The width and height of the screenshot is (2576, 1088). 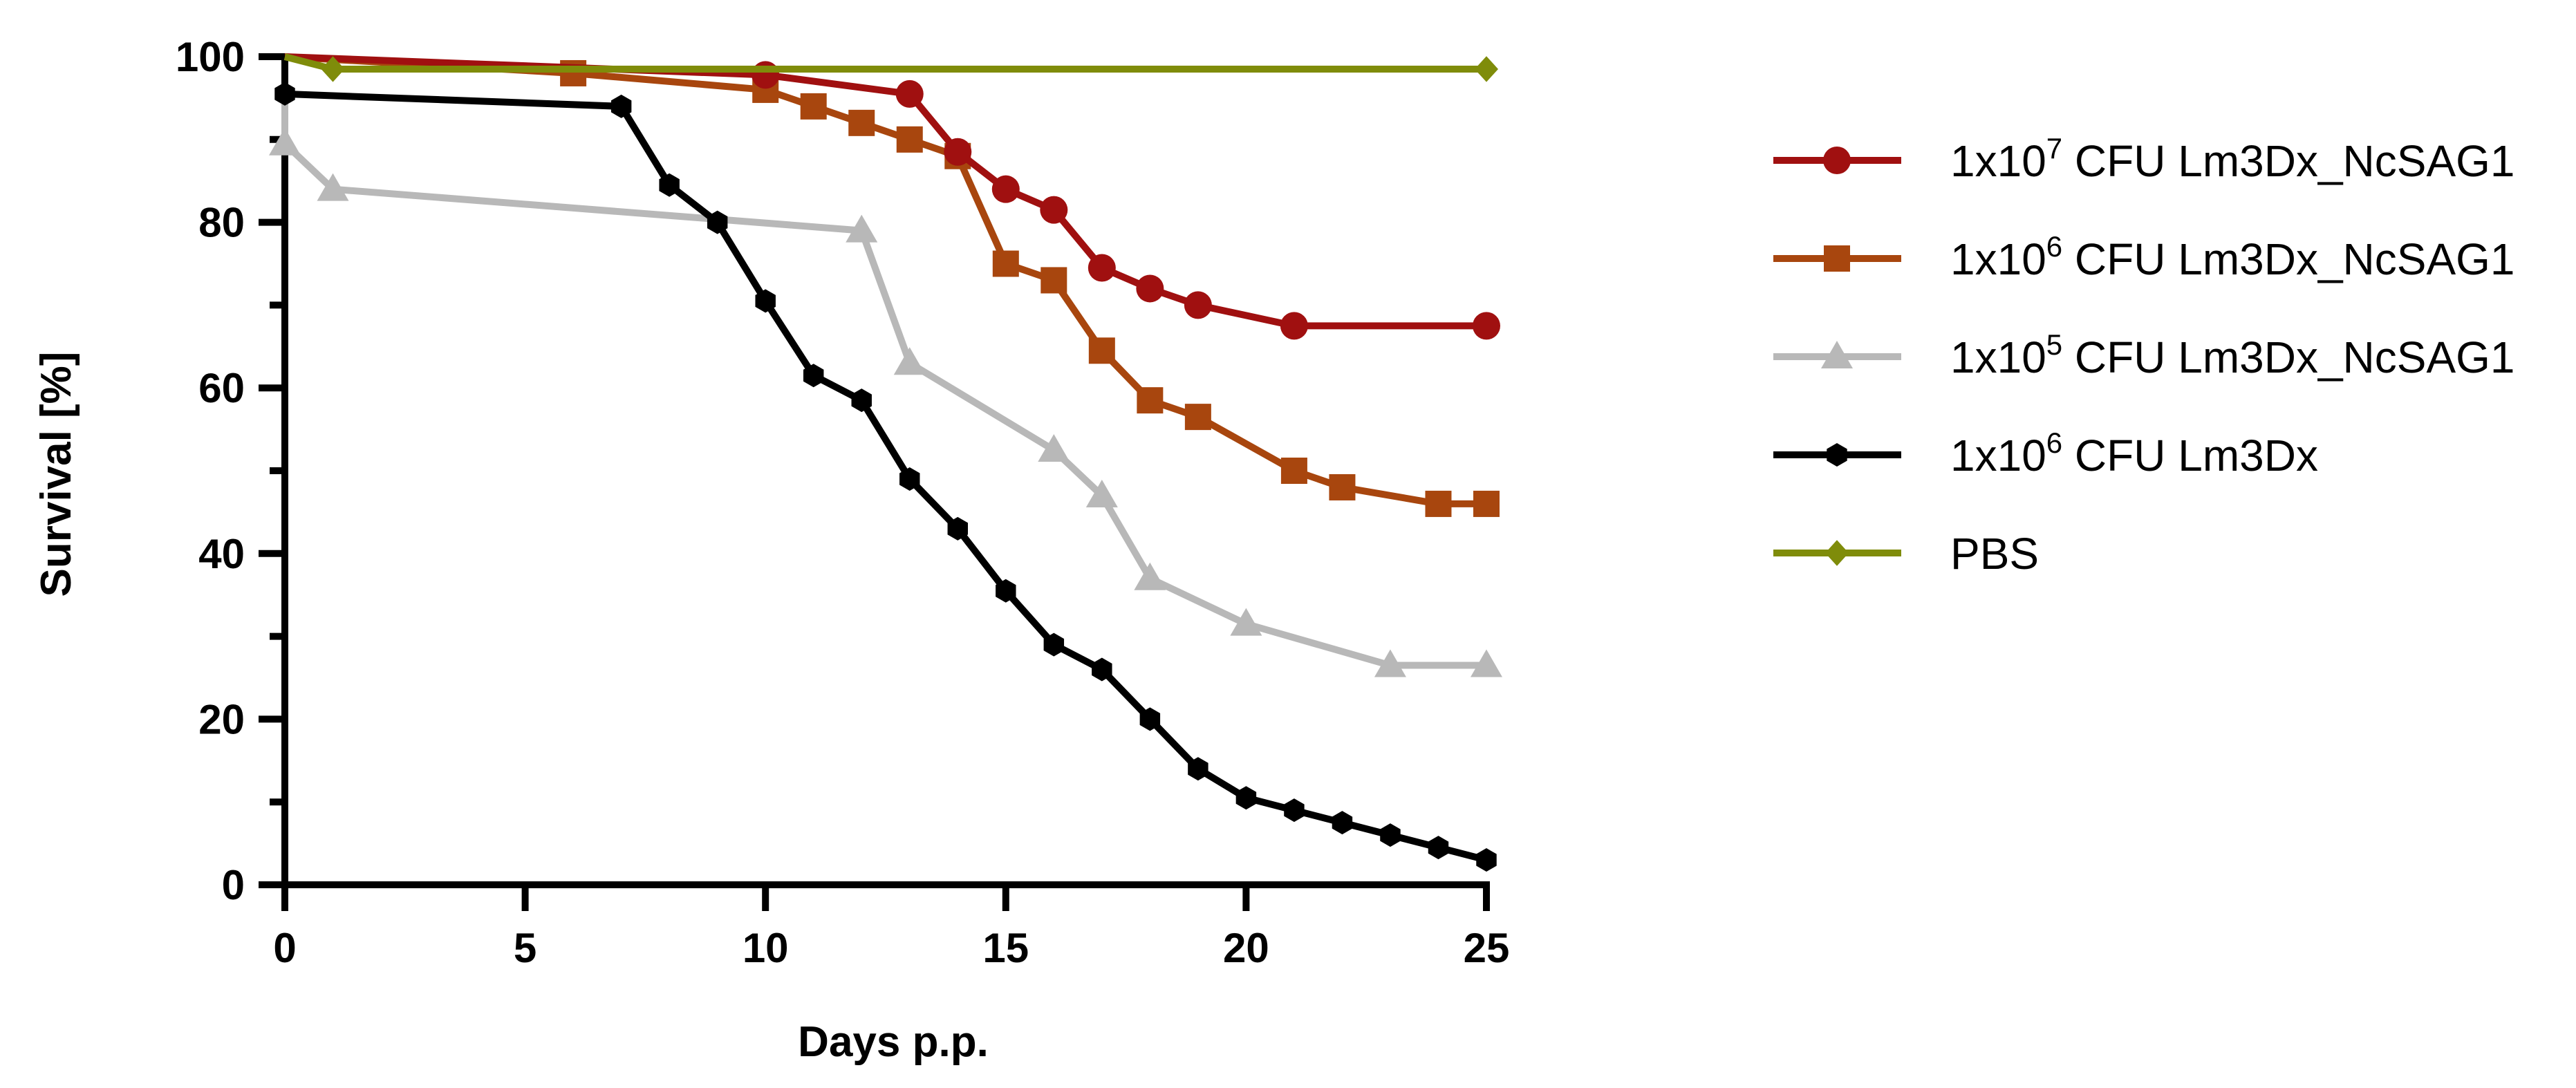 I want to click on legend-label: 1x105 CFU Lm3Dx_NcSAG1, so click(x=2232, y=355).